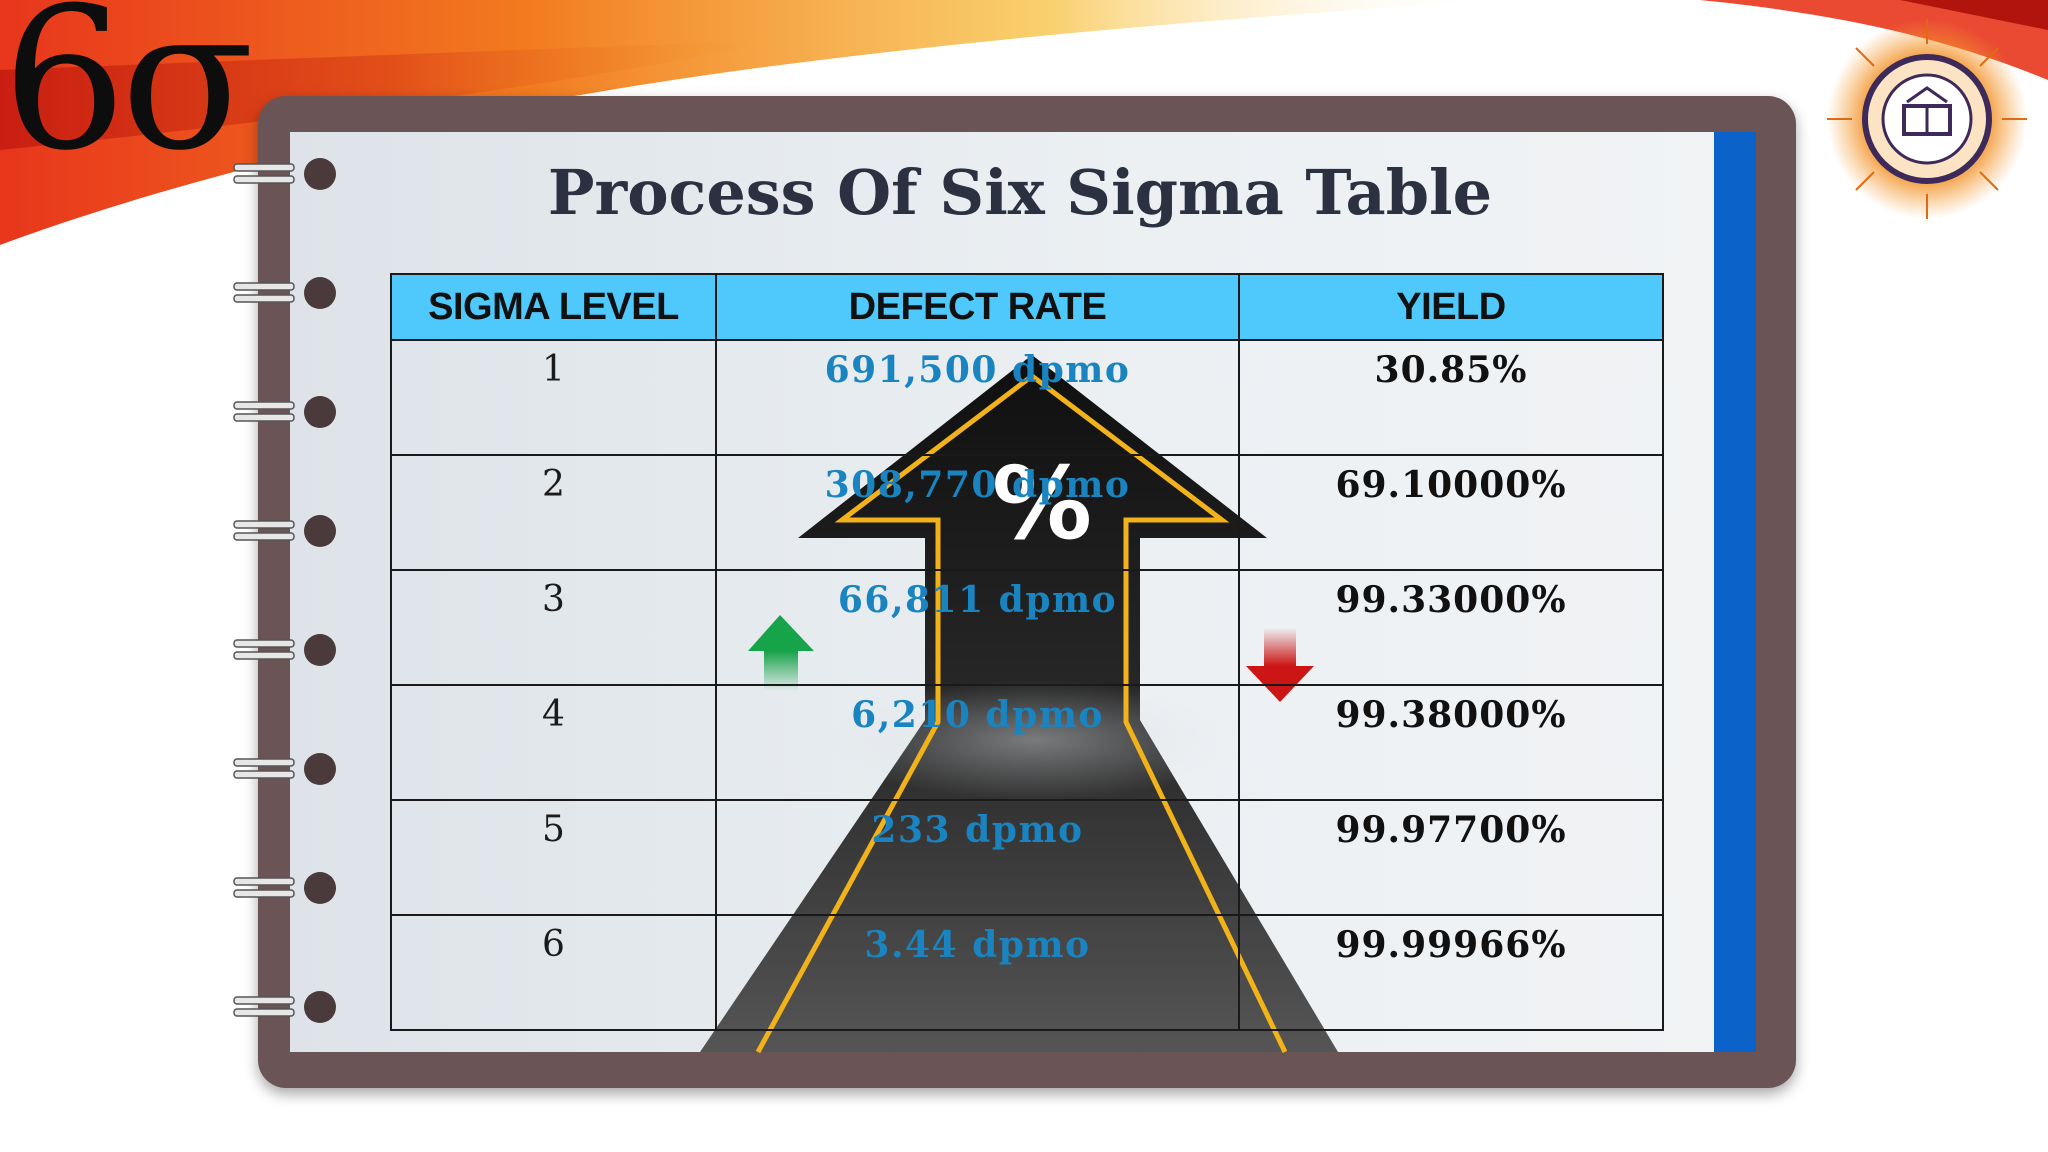 Image resolution: width=2048 pixels, height=1152 pixels. What do you see at coordinates (1027, 397) in the screenshot?
I see `table-row: 1 691,500 dpmo 30.85%` at bounding box center [1027, 397].